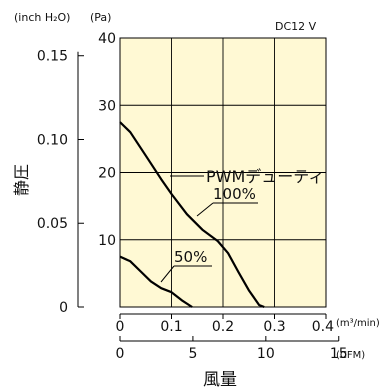 This screenshot has height=390, width=390. What do you see at coordinates (350, 355) in the screenshot?
I see `x-unit-bottom: (CFM)` at bounding box center [350, 355].